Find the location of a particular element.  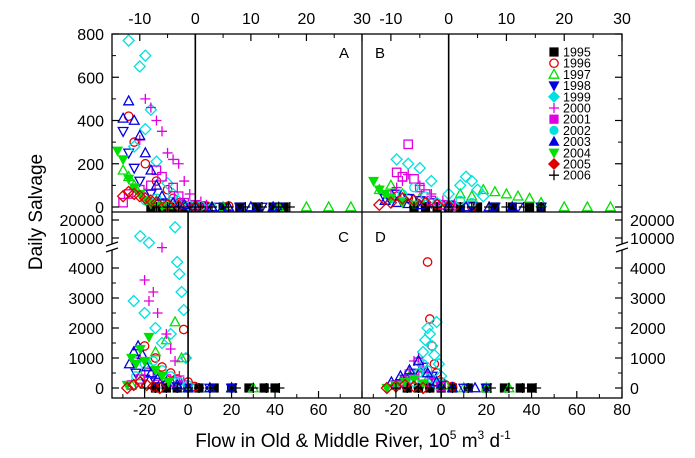

legend-entry-2002: 2002 is located at coordinates (570, 131).